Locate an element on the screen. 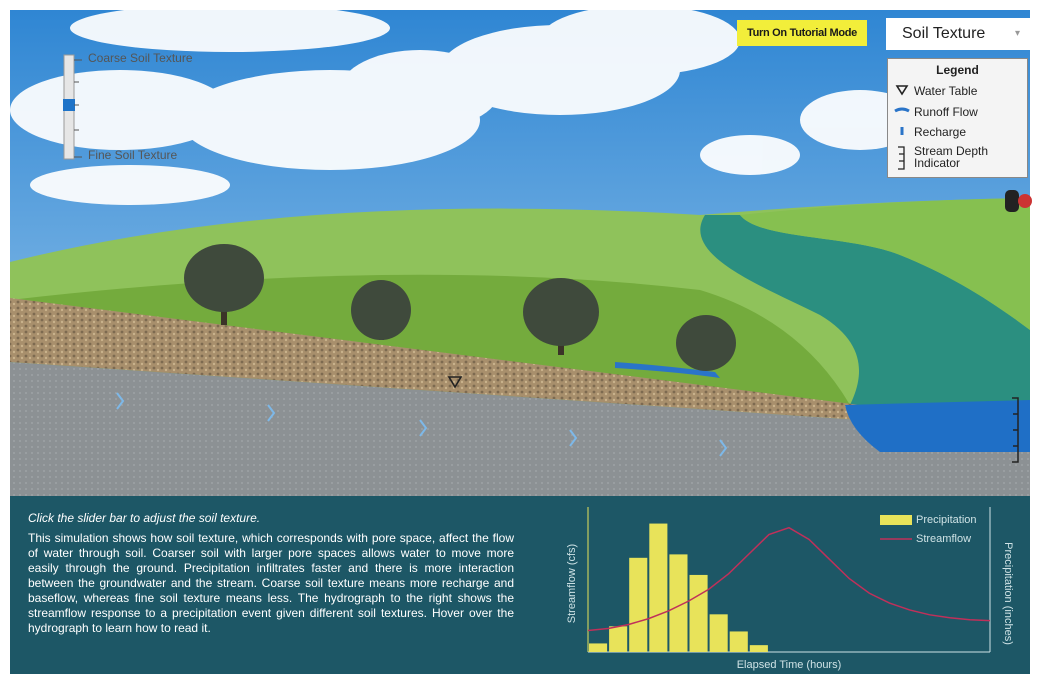 The height and width of the screenshot is (681, 1037). soil-layer is located at coordinates (435, 359).